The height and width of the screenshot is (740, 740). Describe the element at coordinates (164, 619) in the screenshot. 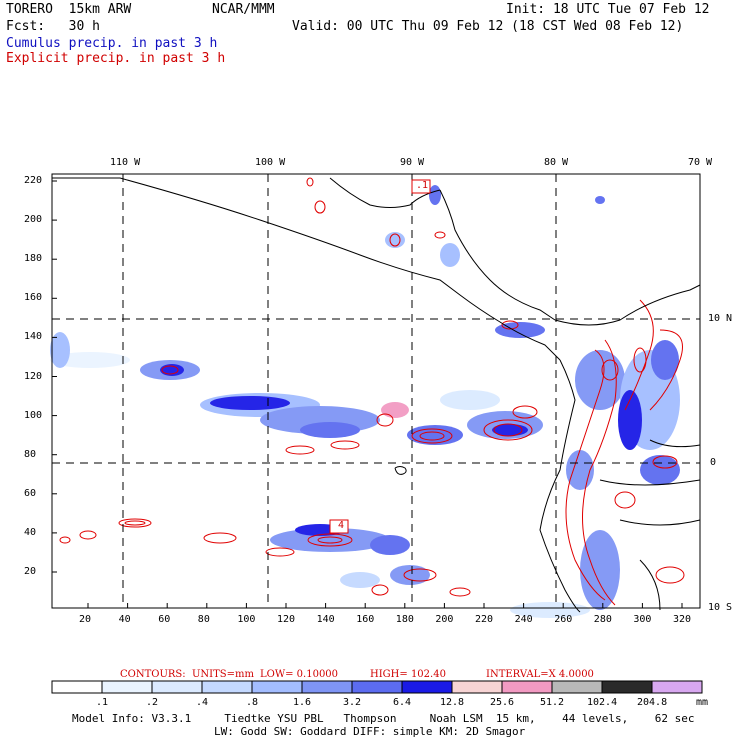

I see `x-tick-label: 60` at that location.